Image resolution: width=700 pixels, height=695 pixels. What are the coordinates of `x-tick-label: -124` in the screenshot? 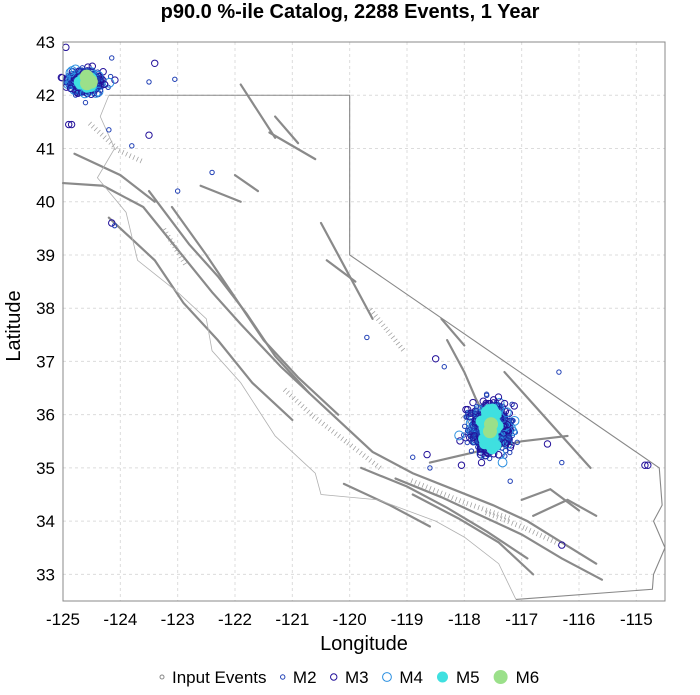 It's located at (120, 619).